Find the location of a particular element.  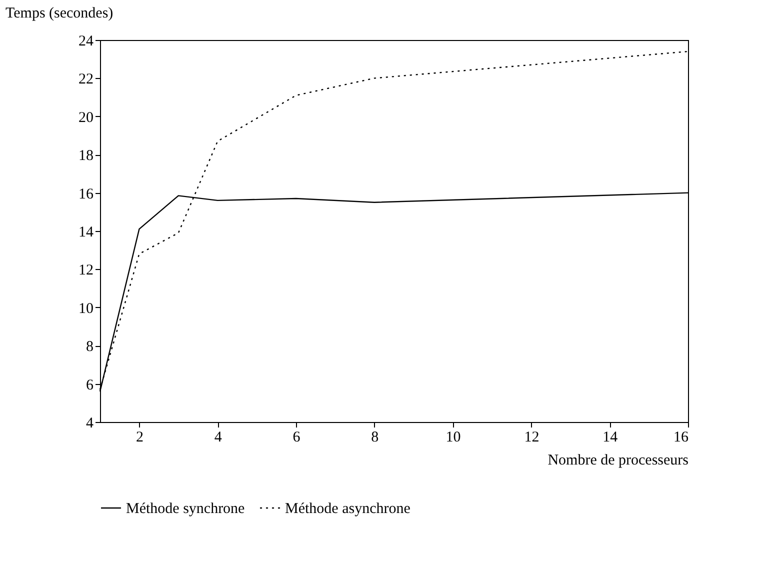

y-tick-label: 12 is located at coordinates (86, 270).